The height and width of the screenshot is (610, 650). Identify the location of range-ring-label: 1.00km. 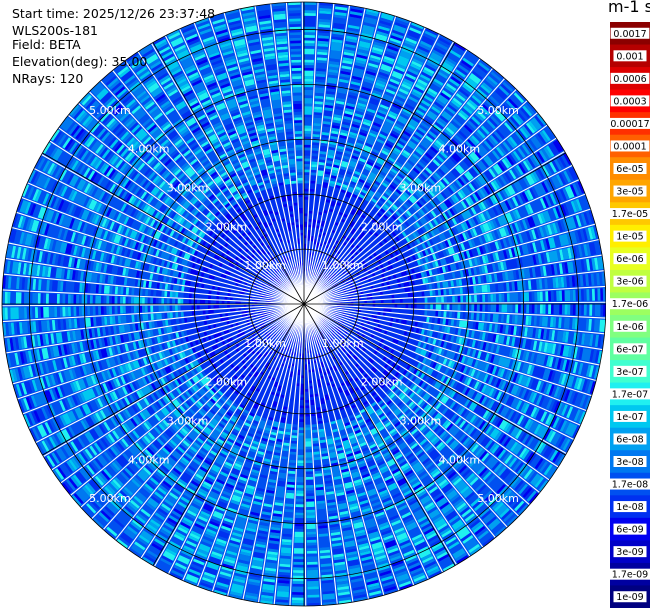
(265, 265).